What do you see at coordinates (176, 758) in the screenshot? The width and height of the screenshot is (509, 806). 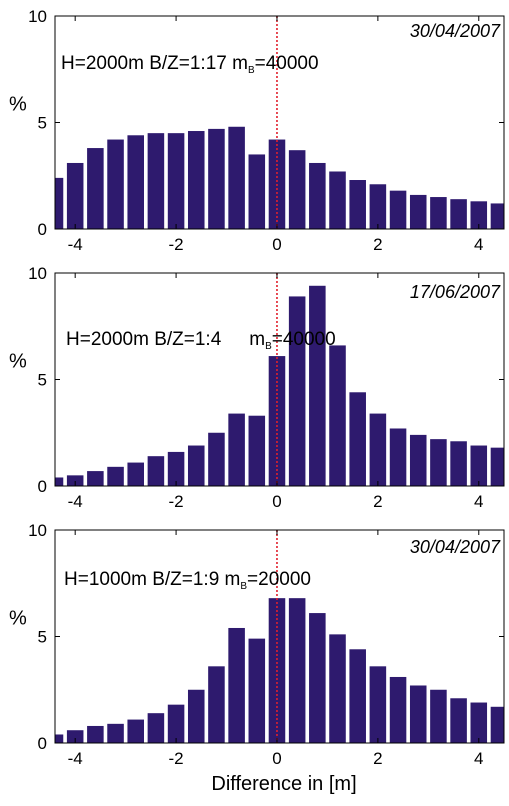 I see `x-tick-label-panel3-2: -2` at bounding box center [176, 758].